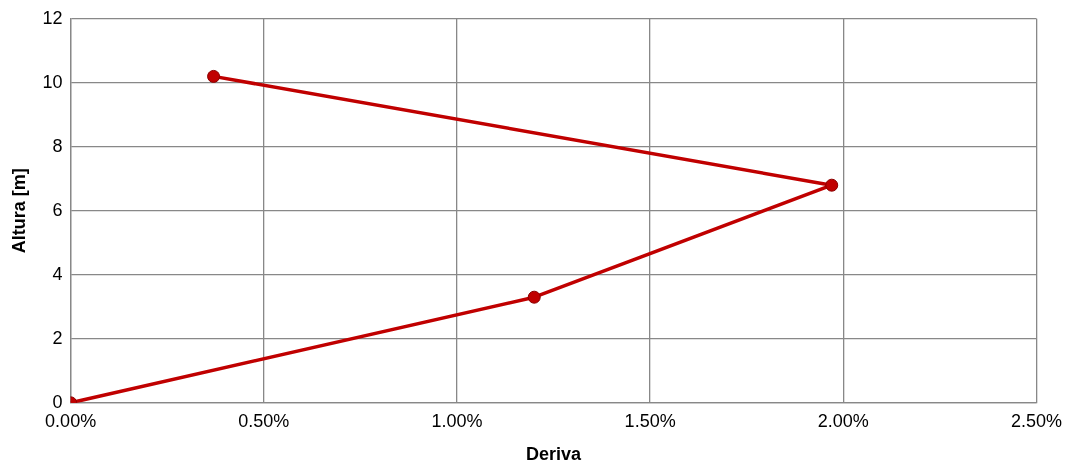  Describe the element at coordinates (57, 273) in the screenshot. I see `y-tick-label: 4` at that location.